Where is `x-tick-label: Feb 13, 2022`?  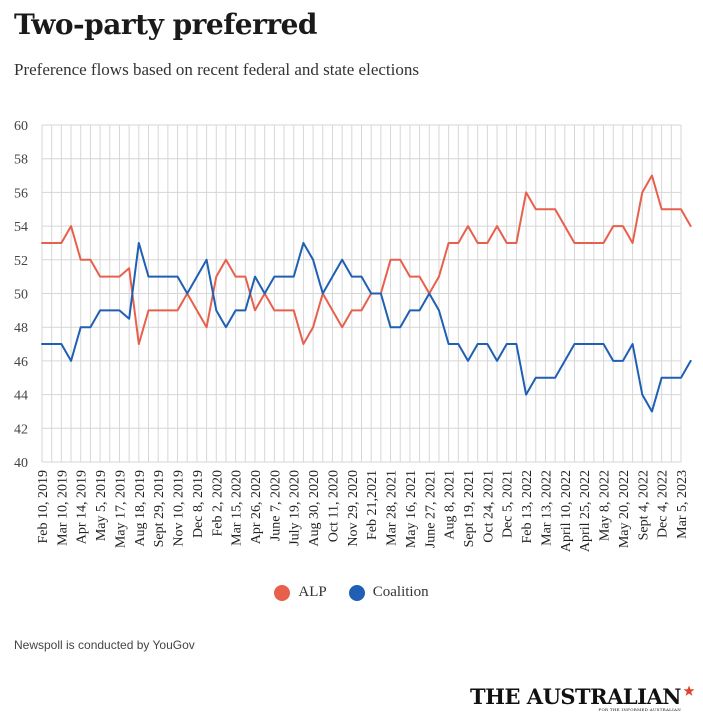
x-tick-label: Feb 13, 2022 is located at coordinates (527, 507).